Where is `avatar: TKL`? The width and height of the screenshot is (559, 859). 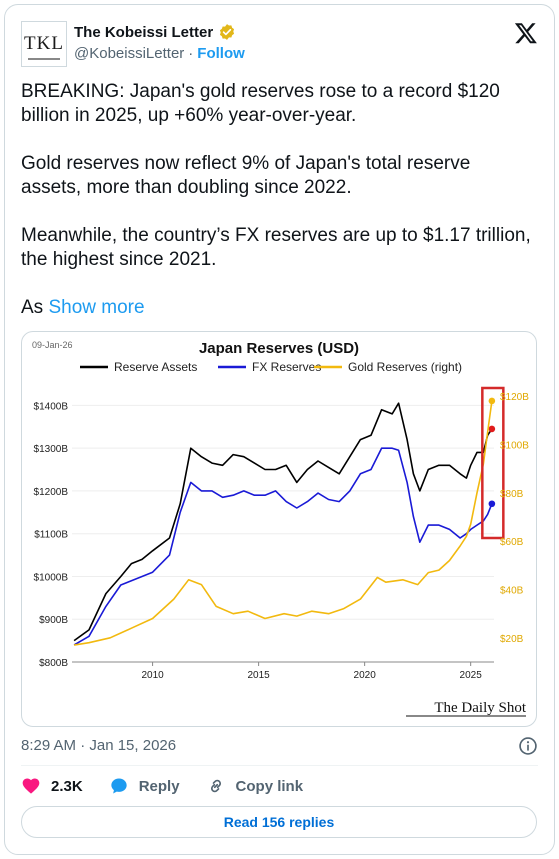
avatar: TKL is located at coordinates (44, 44).